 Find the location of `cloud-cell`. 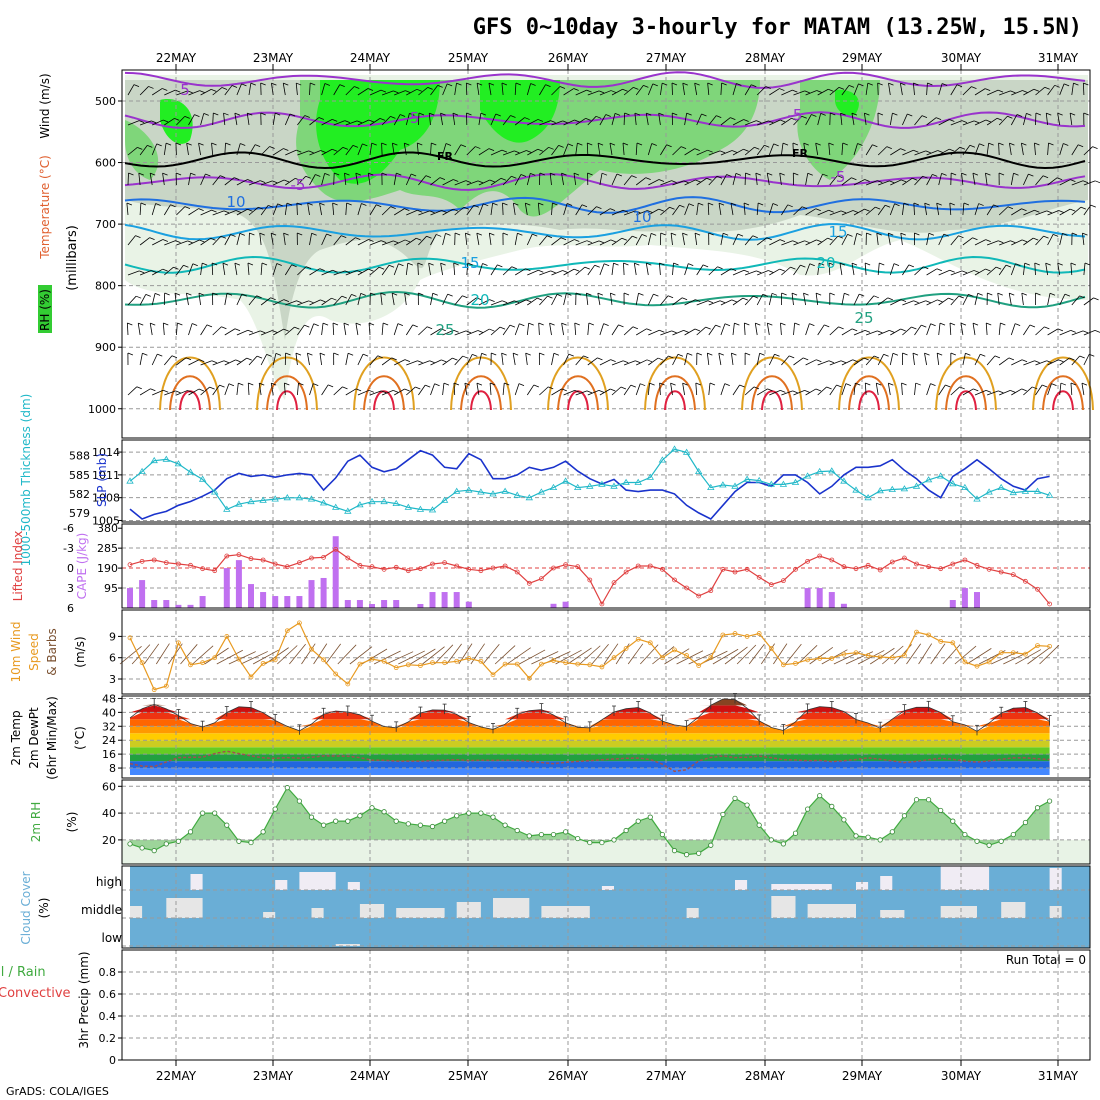

cloud-cell is located at coordinates (783, 907).